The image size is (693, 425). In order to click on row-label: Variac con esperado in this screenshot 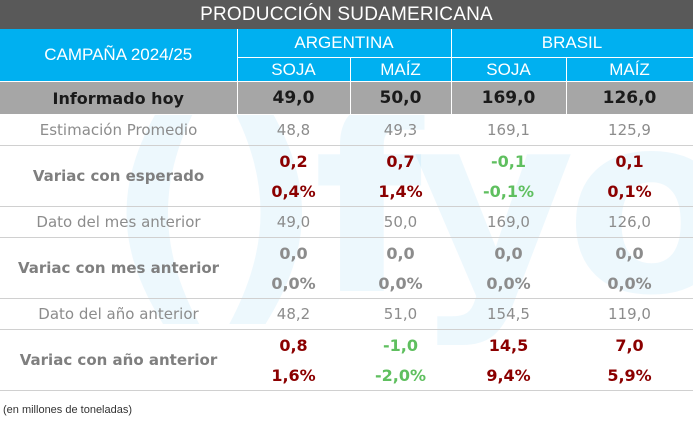, I will do `click(118, 176)`.